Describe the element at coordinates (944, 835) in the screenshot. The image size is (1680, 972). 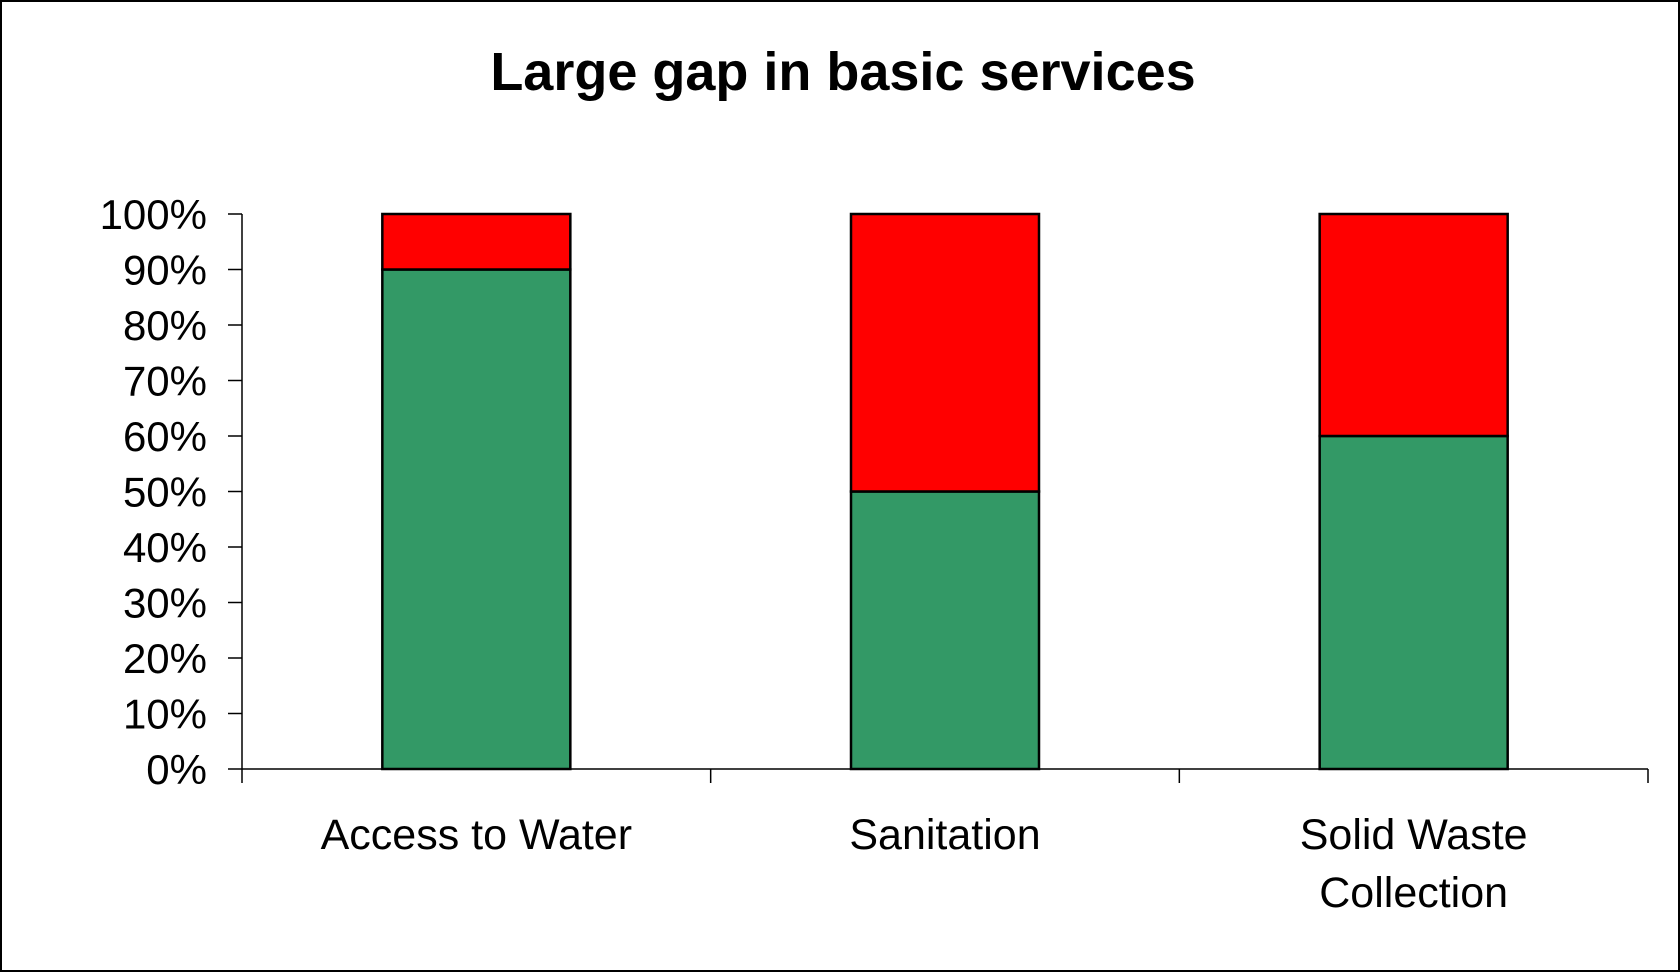
I see `x-category-label: Sanitation` at that location.